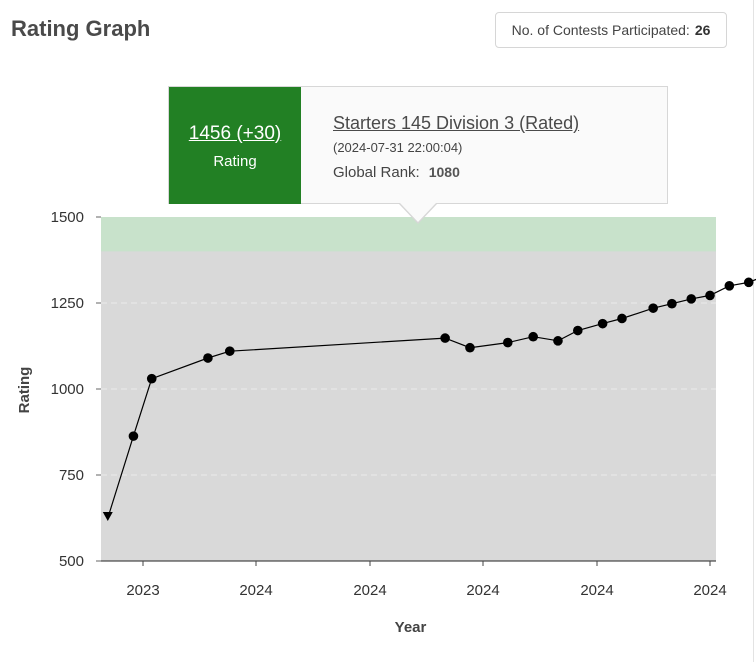 This screenshot has height=662, width=756. I want to click on y-tick-label: 750, so click(71, 475).